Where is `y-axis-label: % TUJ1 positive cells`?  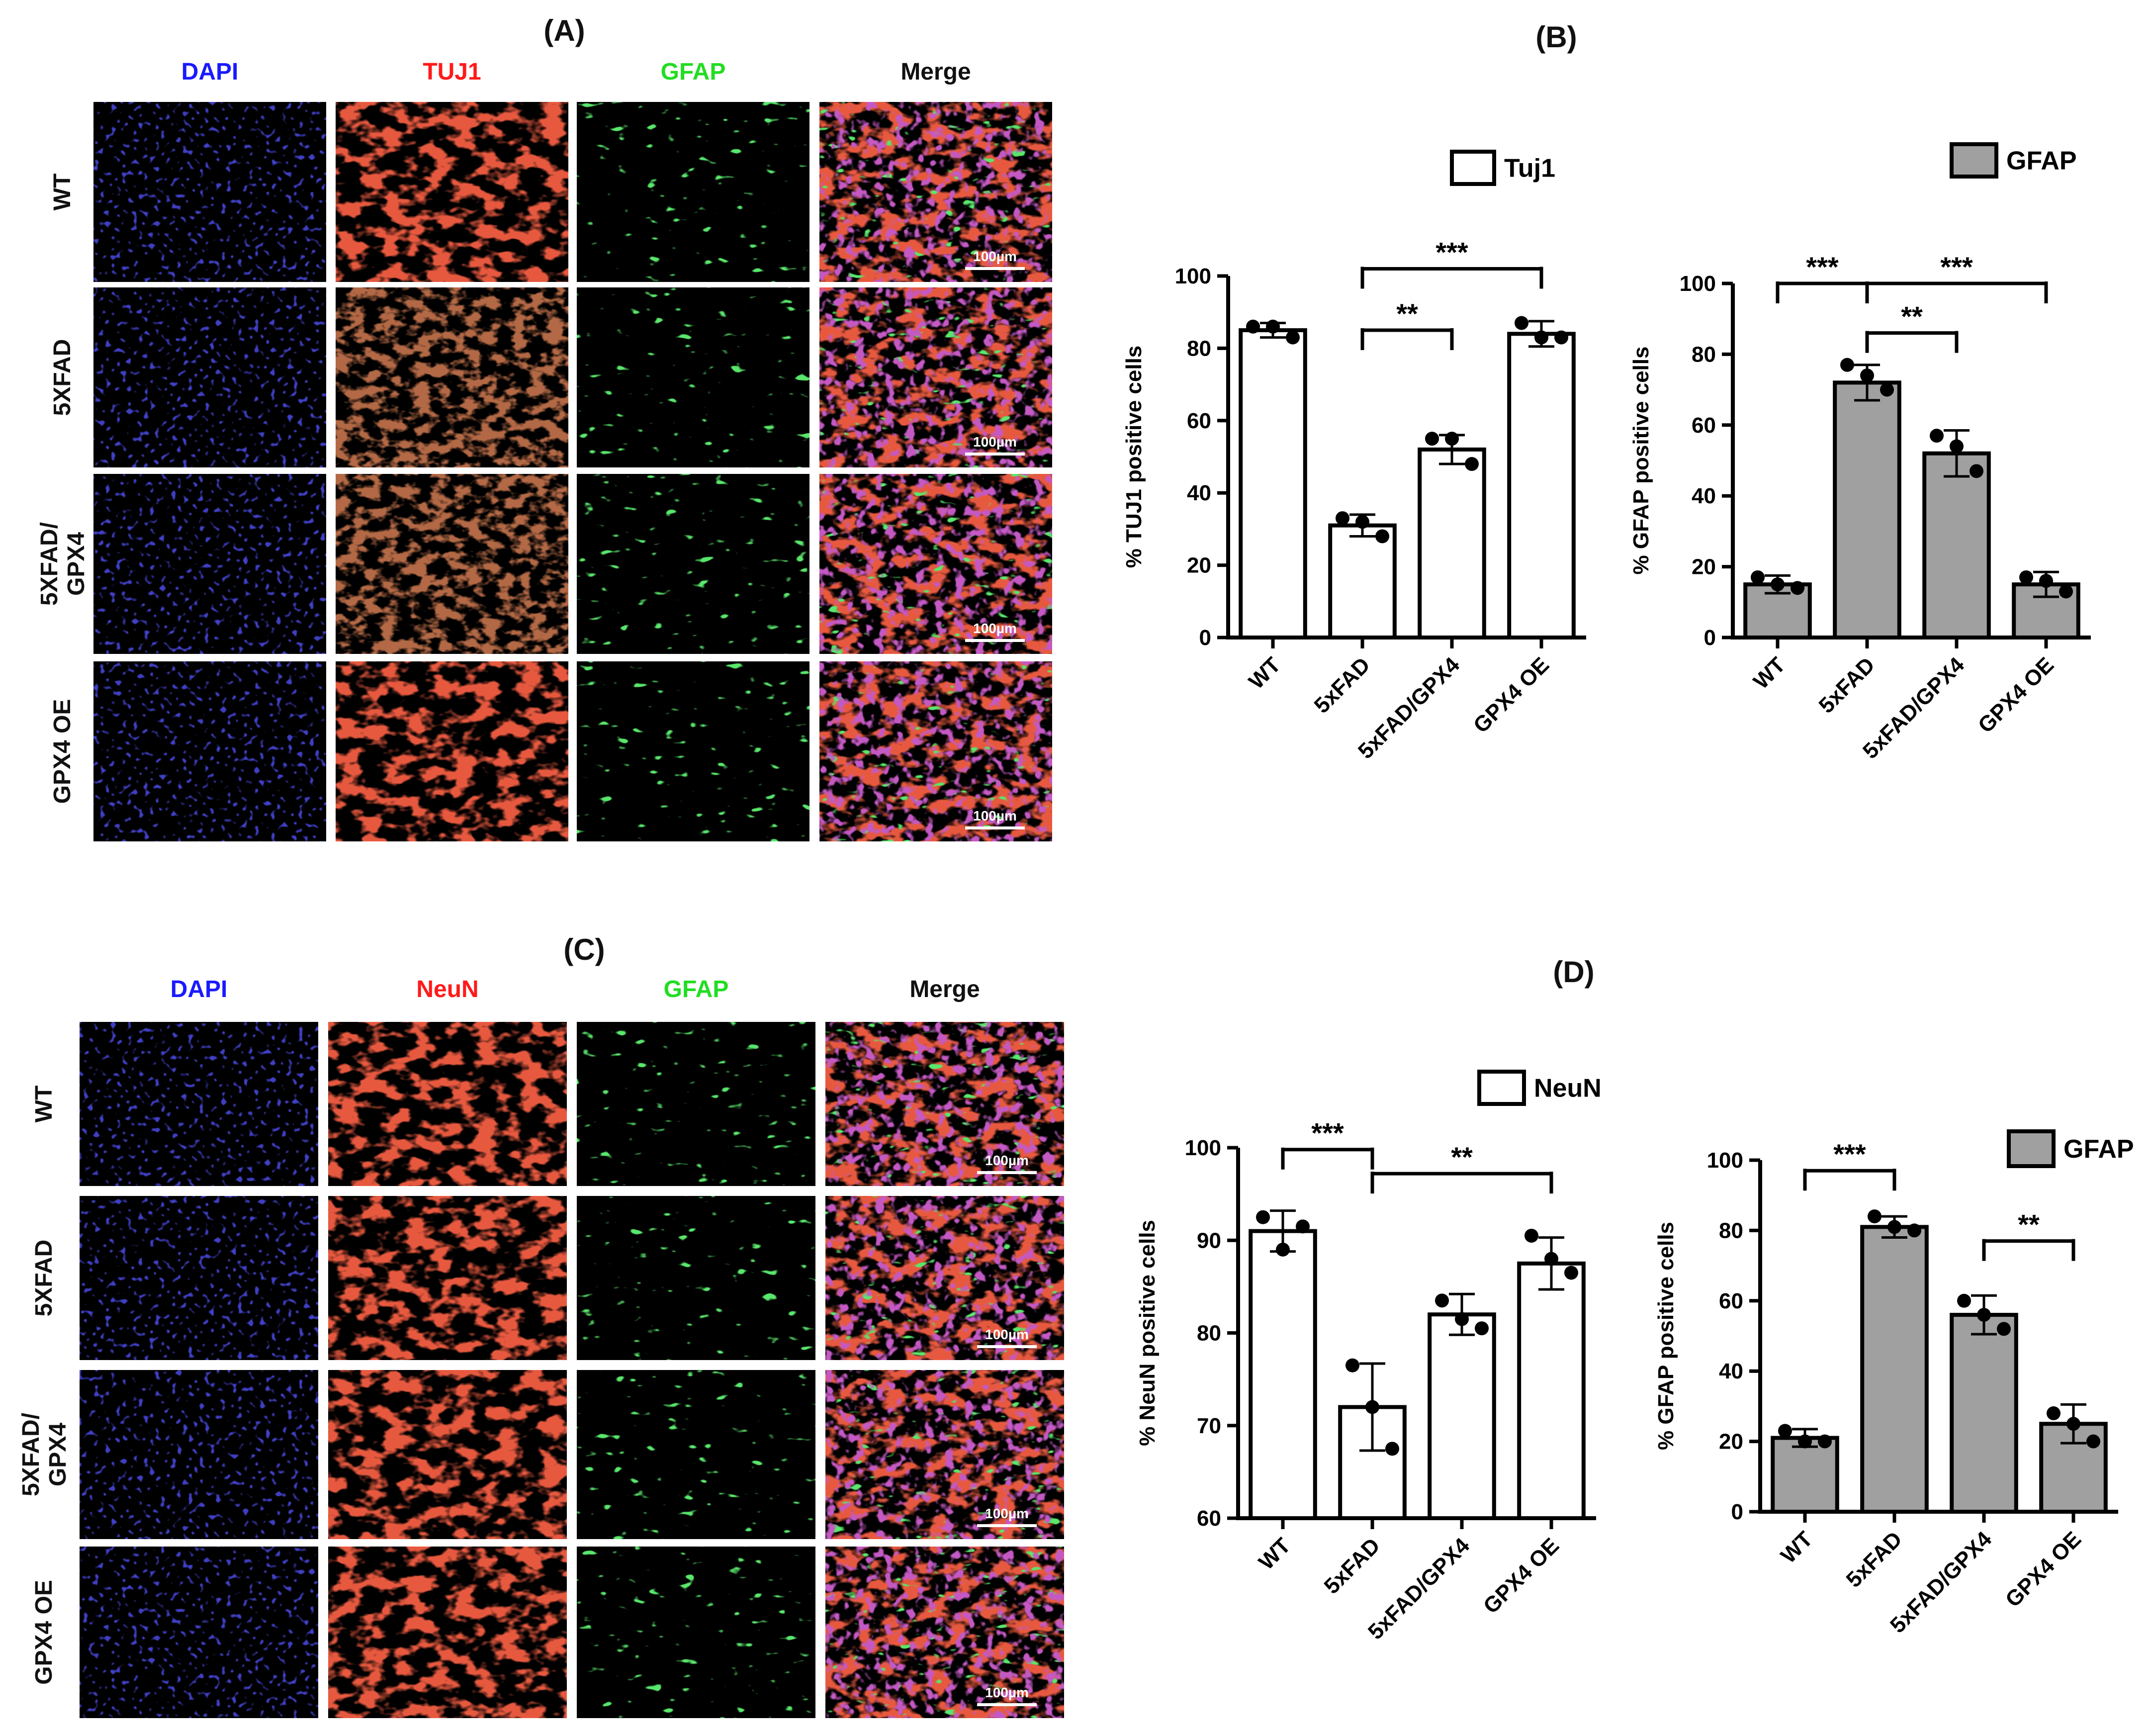 y-axis-label: % TUJ1 positive cells is located at coordinates (1134, 457).